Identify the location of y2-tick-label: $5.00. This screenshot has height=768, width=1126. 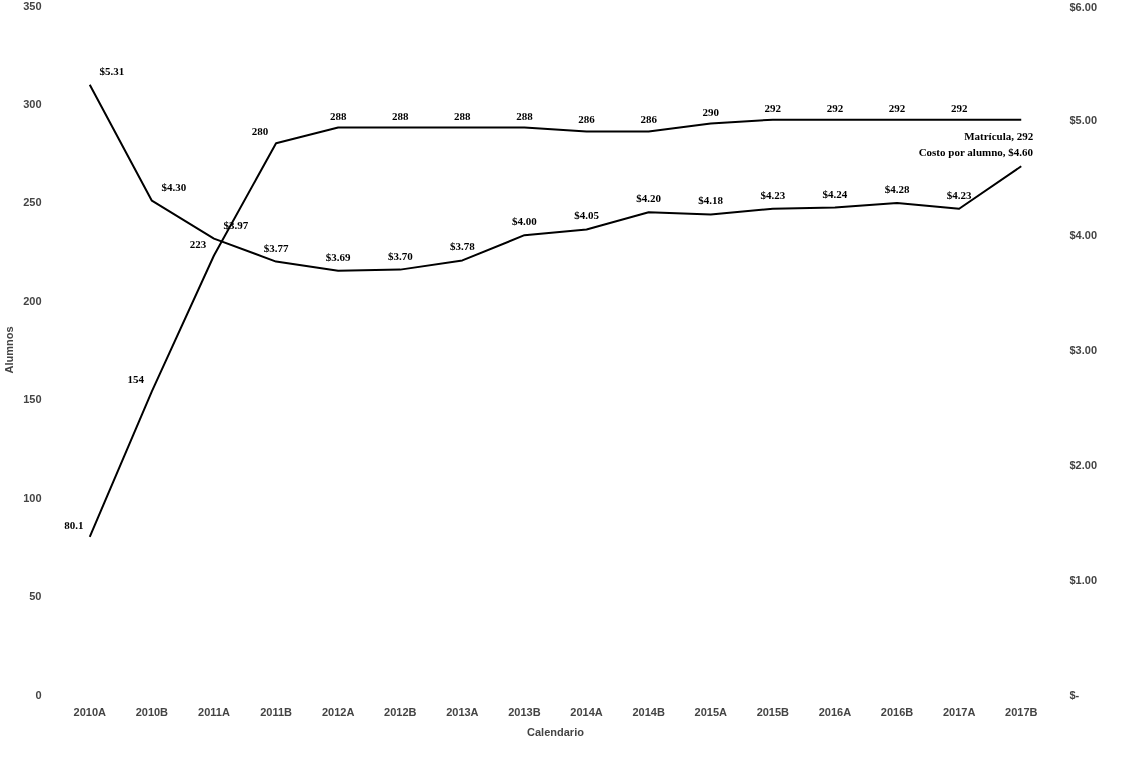
(1083, 120).